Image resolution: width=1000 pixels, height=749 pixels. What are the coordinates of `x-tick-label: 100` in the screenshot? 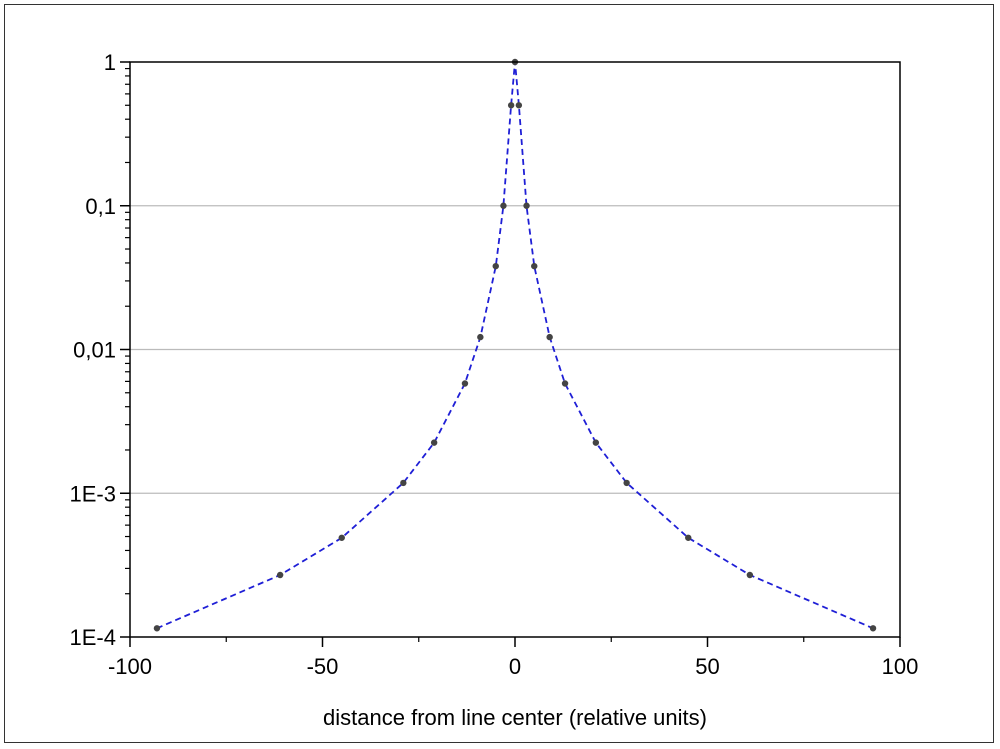 It's located at (900, 666).